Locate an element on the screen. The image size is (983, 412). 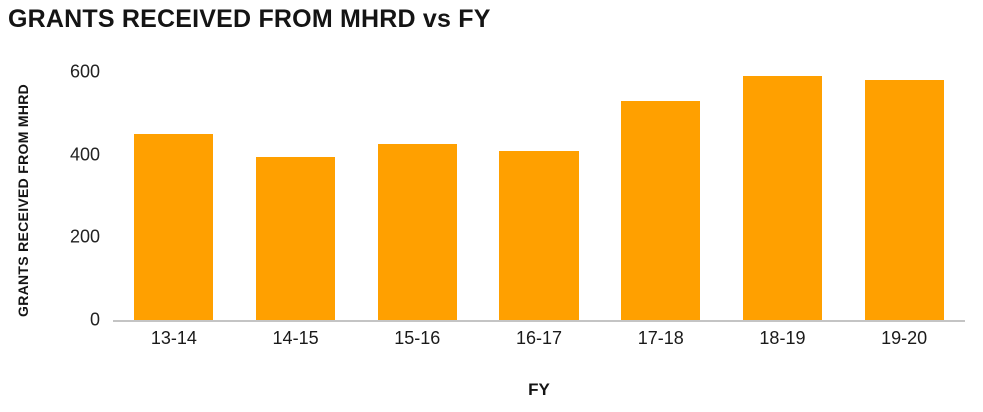
x-tick-label: 13-14 is located at coordinates (173, 338).